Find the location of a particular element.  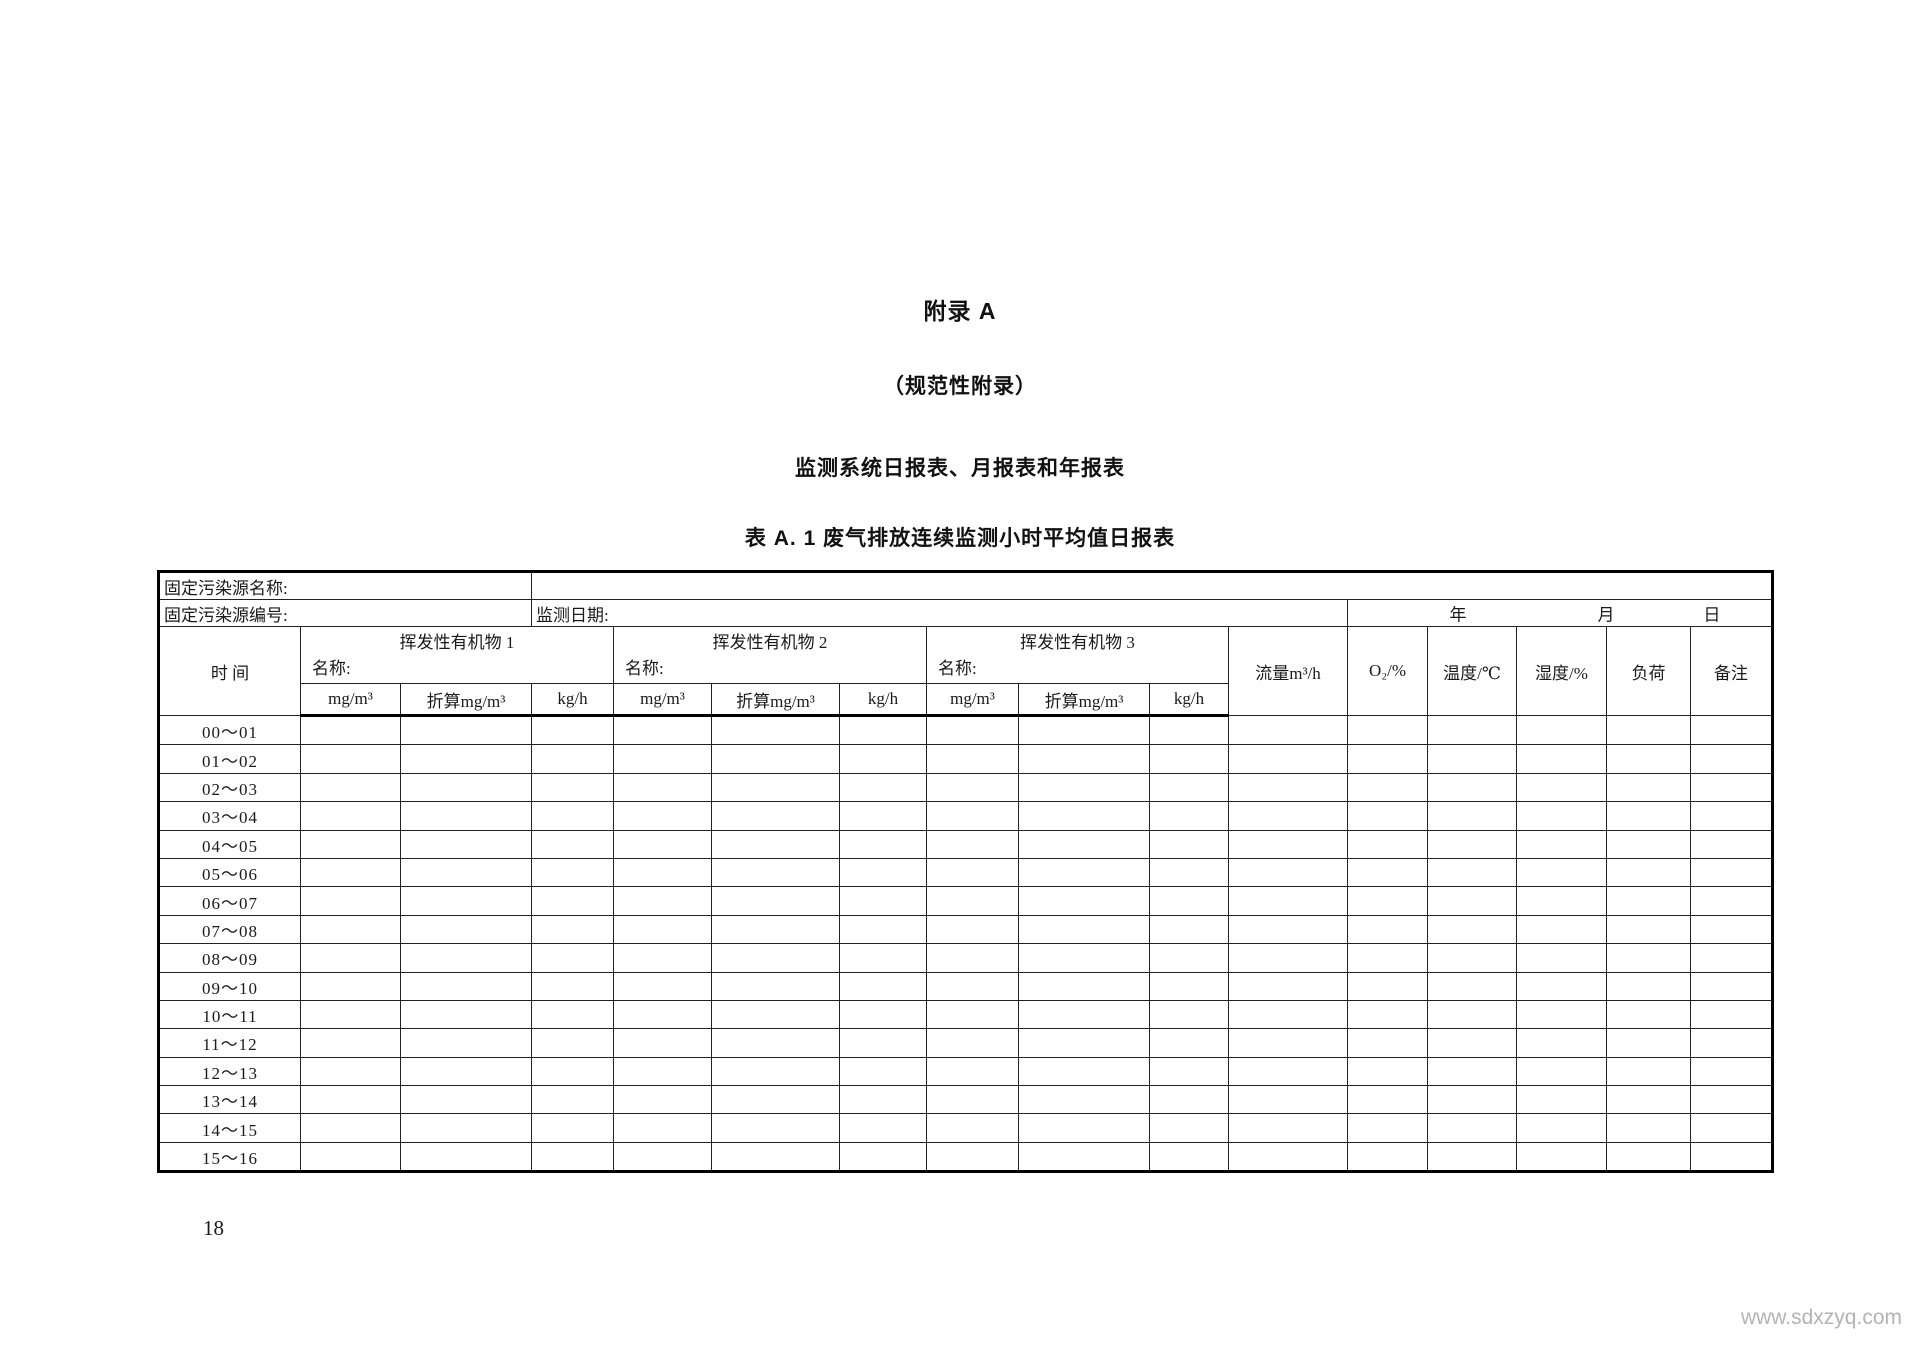

humidity-header: 湿度/% is located at coordinates (1561, 671).